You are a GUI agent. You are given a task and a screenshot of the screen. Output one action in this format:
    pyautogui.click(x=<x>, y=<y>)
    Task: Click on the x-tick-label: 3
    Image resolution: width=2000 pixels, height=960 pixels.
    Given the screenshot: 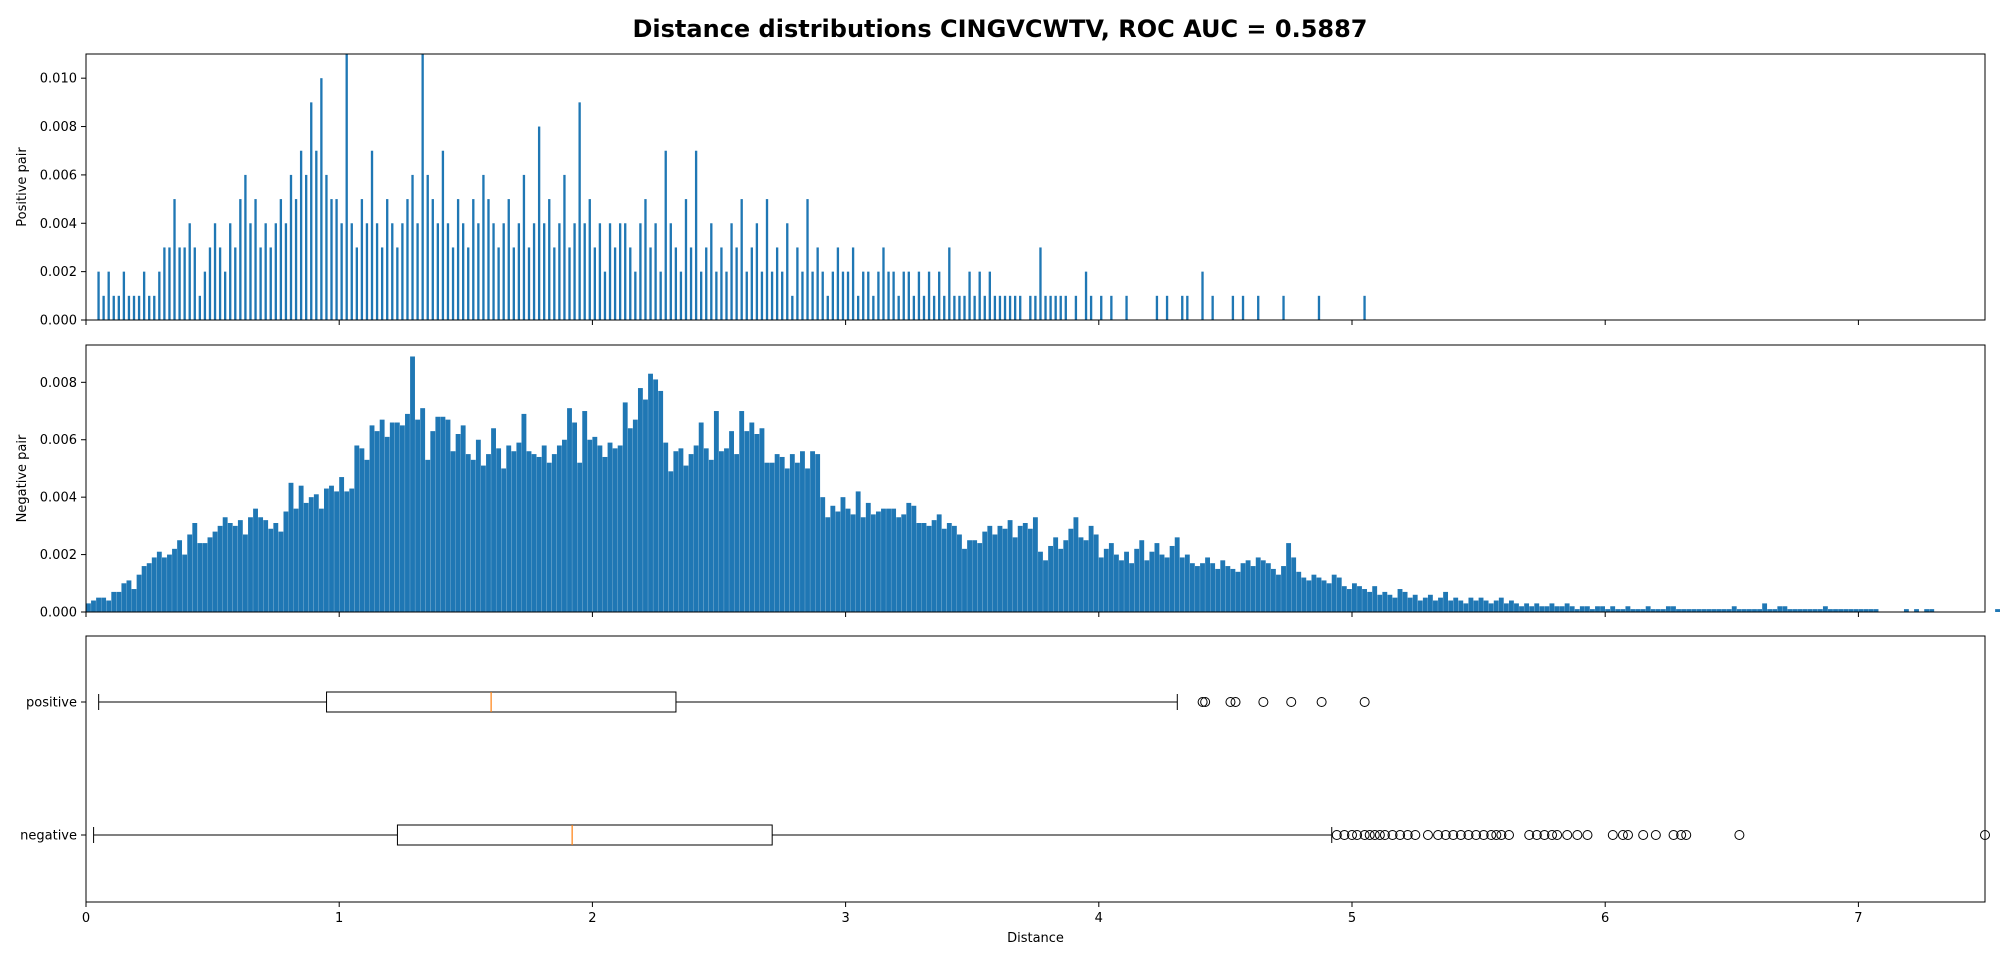 What is the action you would take?
    pyautogui.click(x=845, y=918)
    